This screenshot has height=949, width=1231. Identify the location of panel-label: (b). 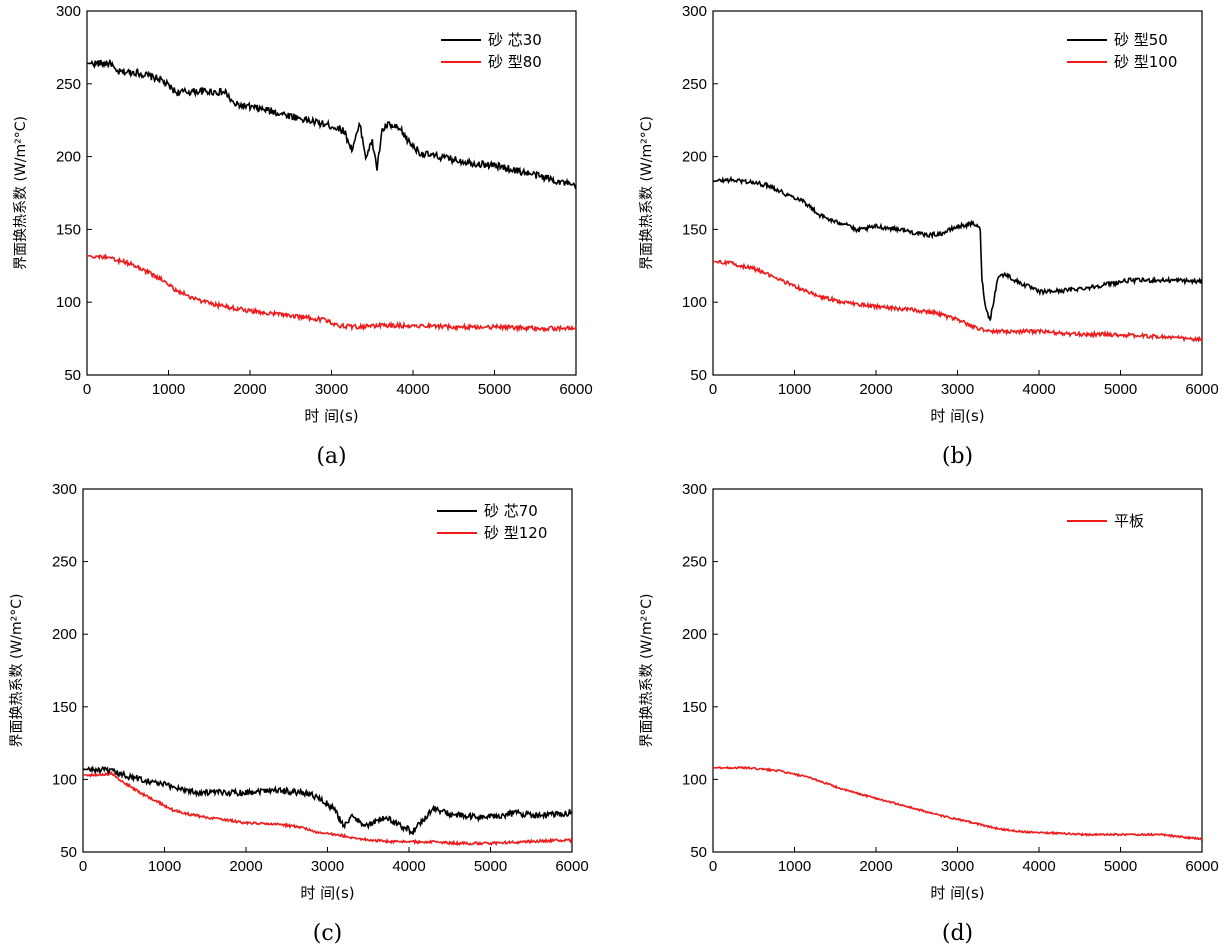
(957, 456).